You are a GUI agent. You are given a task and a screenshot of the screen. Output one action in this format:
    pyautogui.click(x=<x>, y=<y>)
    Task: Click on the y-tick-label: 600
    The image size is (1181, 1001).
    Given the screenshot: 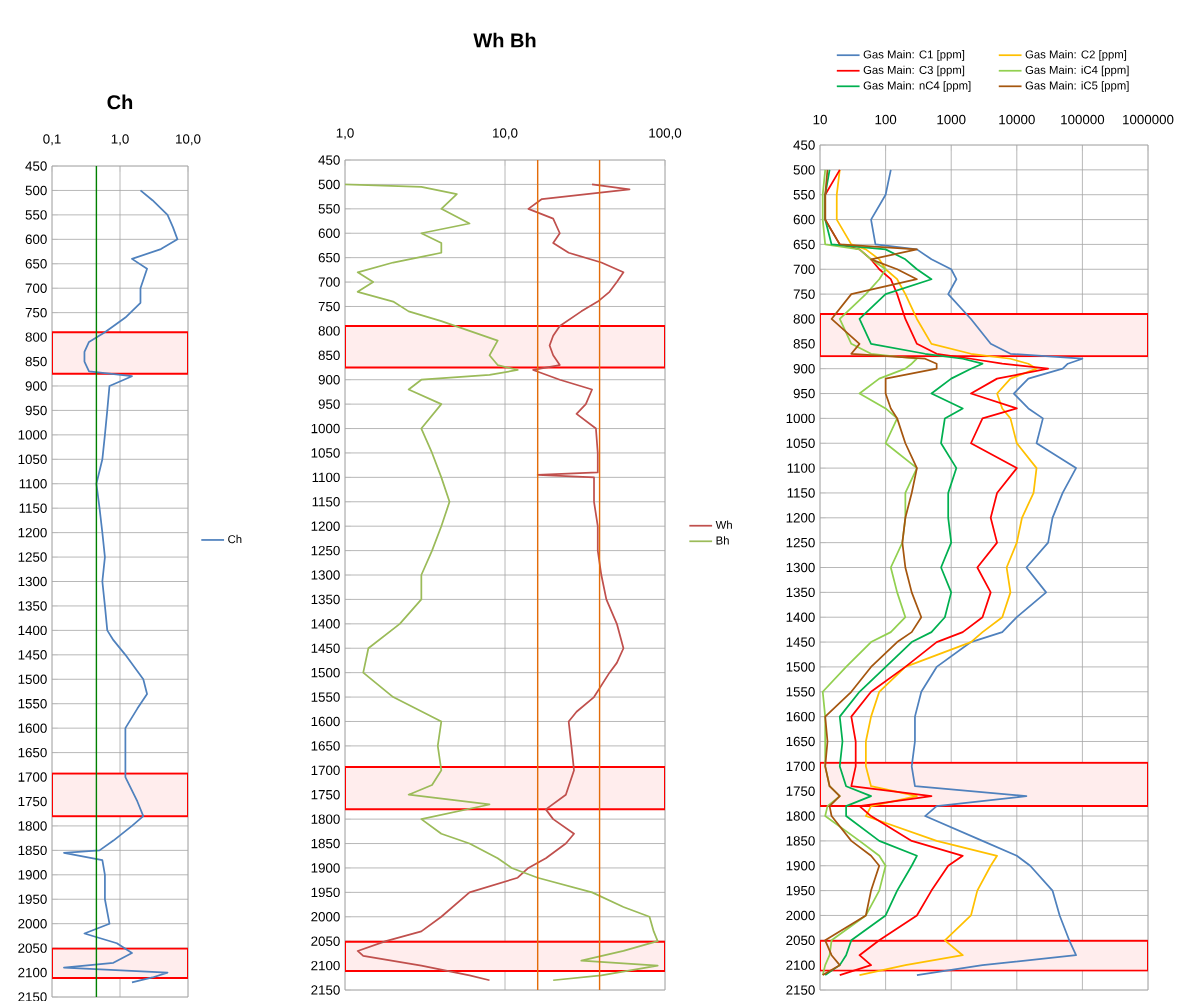 What is the action you would take?
    pyautogui.click(x=804, y=219)
    